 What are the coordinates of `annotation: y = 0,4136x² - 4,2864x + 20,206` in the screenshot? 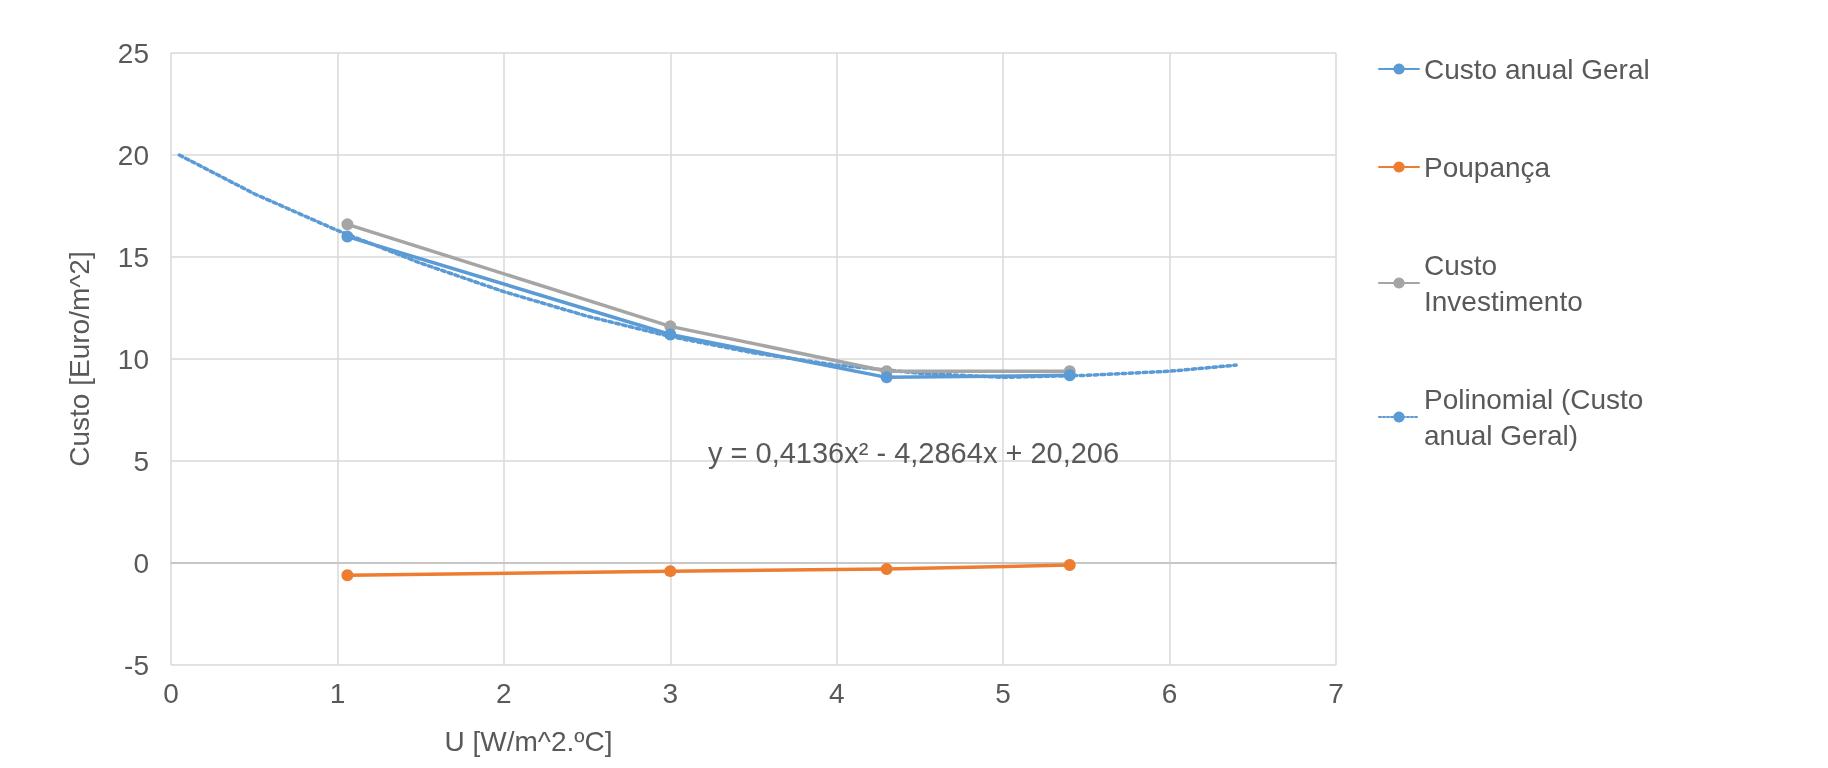 It's located at (914, 452).